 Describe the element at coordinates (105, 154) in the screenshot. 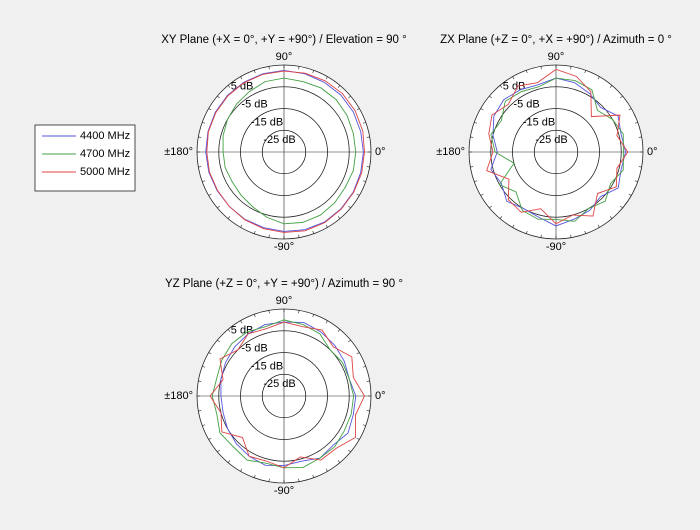

I see `legend-label: 4700 MHz` at that location.